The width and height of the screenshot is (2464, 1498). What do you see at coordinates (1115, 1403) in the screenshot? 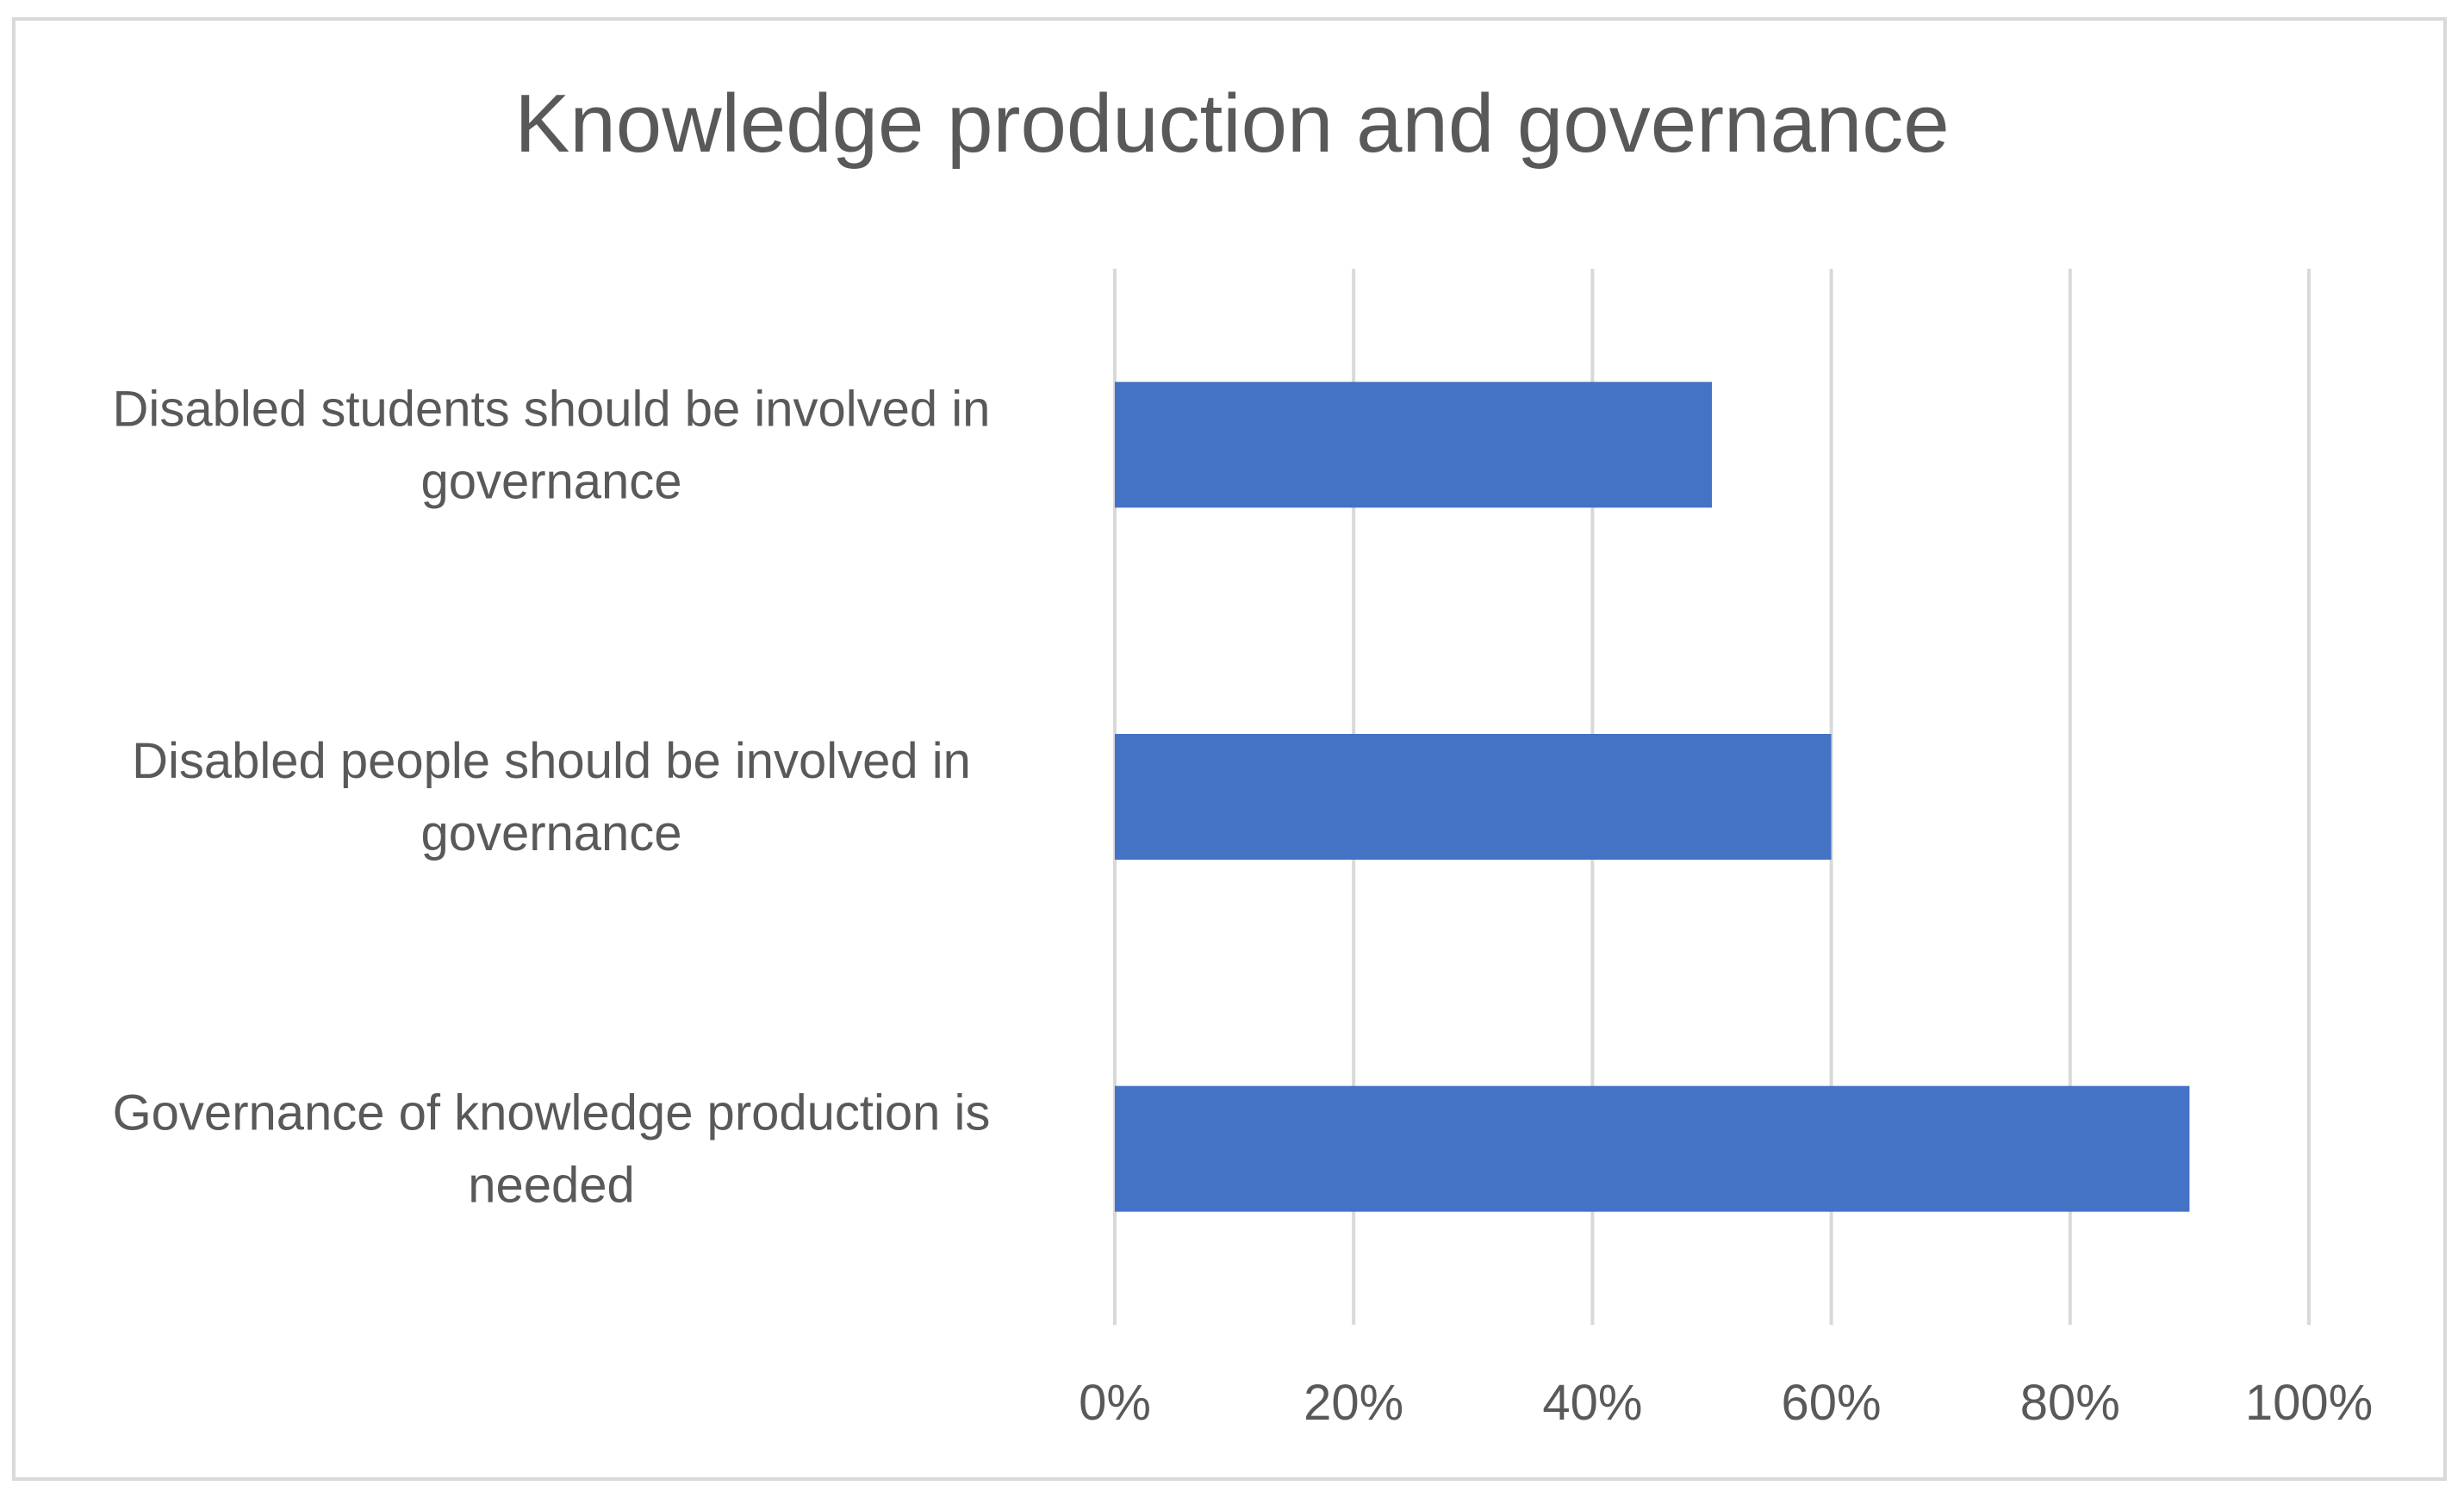
I see `x-tick-label: 0%` at bounding box center [1115, 1403].